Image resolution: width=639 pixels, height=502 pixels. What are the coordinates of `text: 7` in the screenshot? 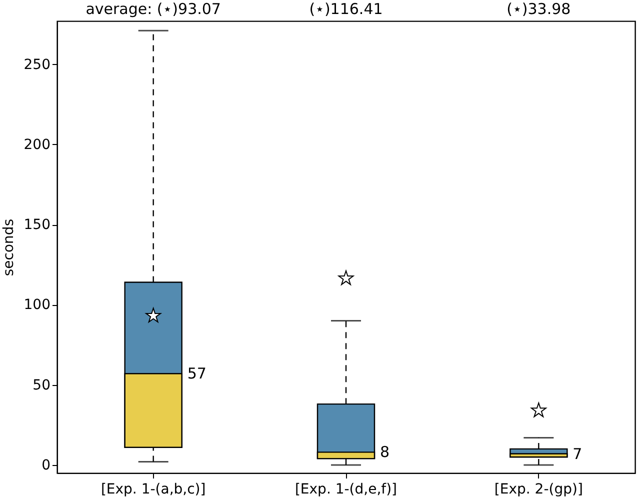 It's located at (577, 453).